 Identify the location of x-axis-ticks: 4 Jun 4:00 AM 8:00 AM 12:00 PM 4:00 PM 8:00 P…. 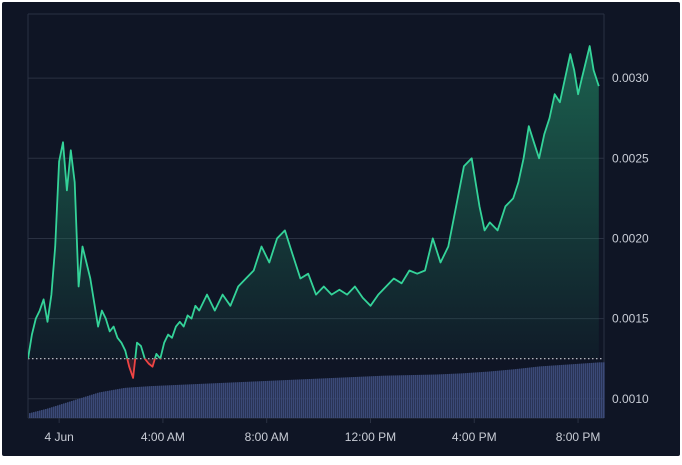
(322, 431).